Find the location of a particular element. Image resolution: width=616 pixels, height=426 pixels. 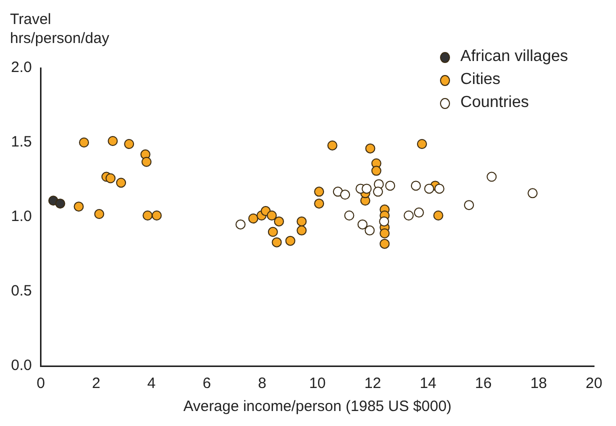

y-tick-label: 1.0 is located at coordinates (21, 217).